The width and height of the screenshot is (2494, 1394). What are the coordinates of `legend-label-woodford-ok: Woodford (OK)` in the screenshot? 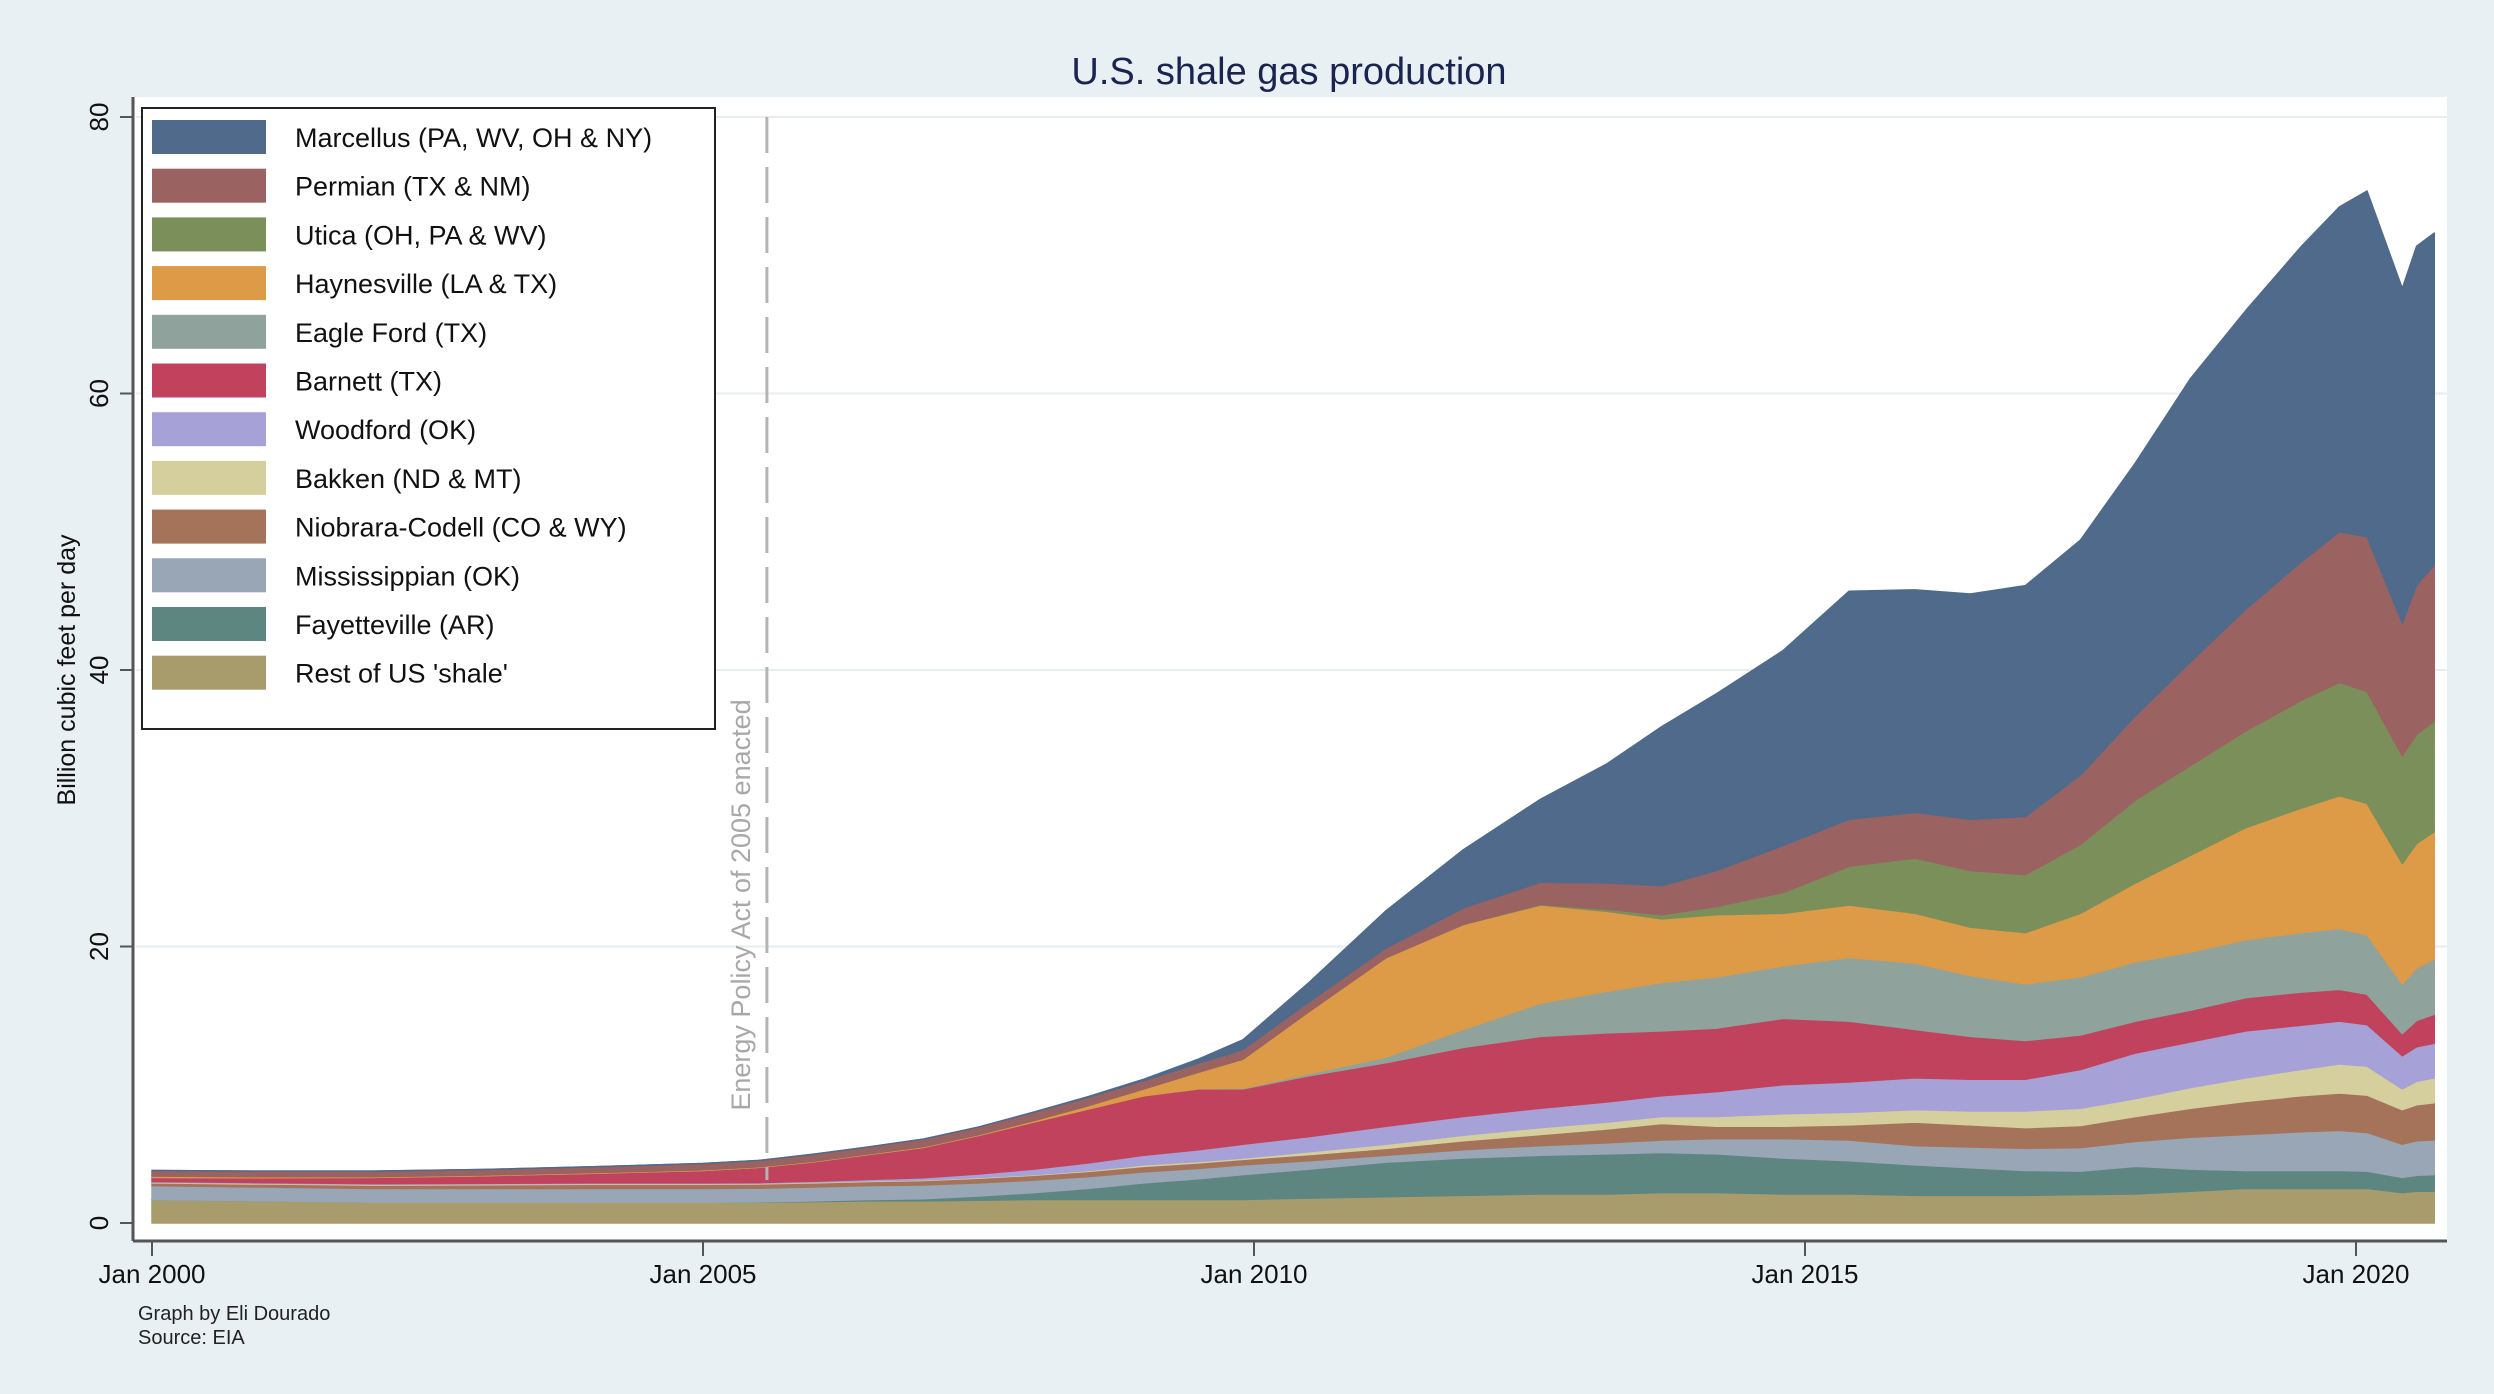 It's located at (385, 430).